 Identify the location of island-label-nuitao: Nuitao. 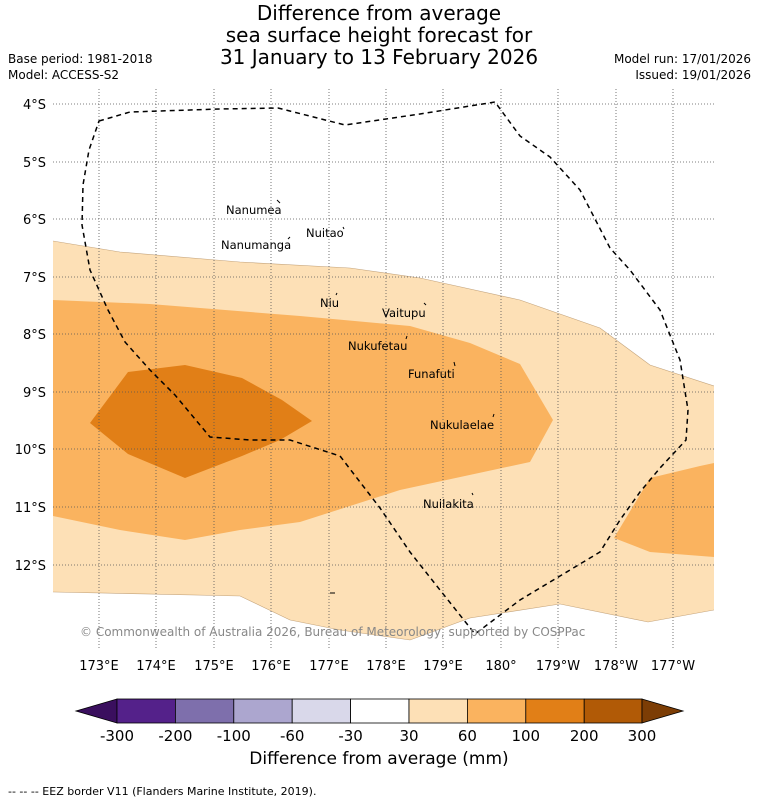
(325, 233).